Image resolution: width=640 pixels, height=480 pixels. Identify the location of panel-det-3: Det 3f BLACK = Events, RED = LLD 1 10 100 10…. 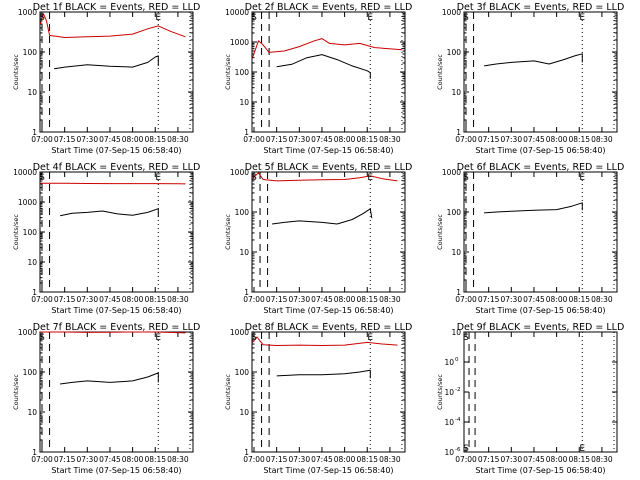
(530, 78).